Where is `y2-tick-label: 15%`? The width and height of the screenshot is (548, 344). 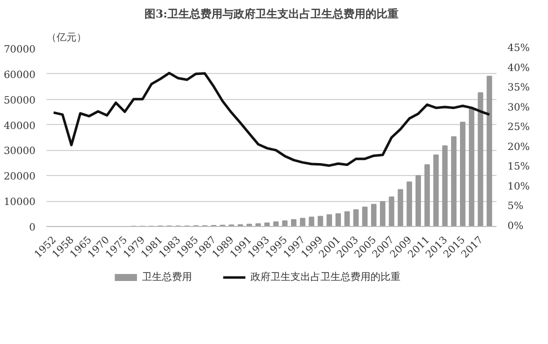 y2-tick-label: 15% is located at coordinates (519, 167).